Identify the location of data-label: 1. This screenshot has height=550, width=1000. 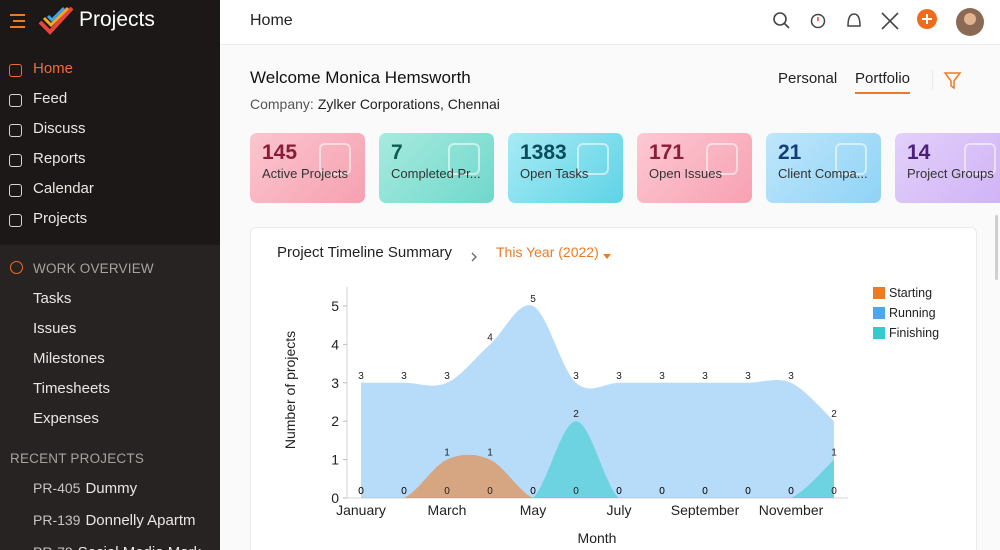
(834, 453).